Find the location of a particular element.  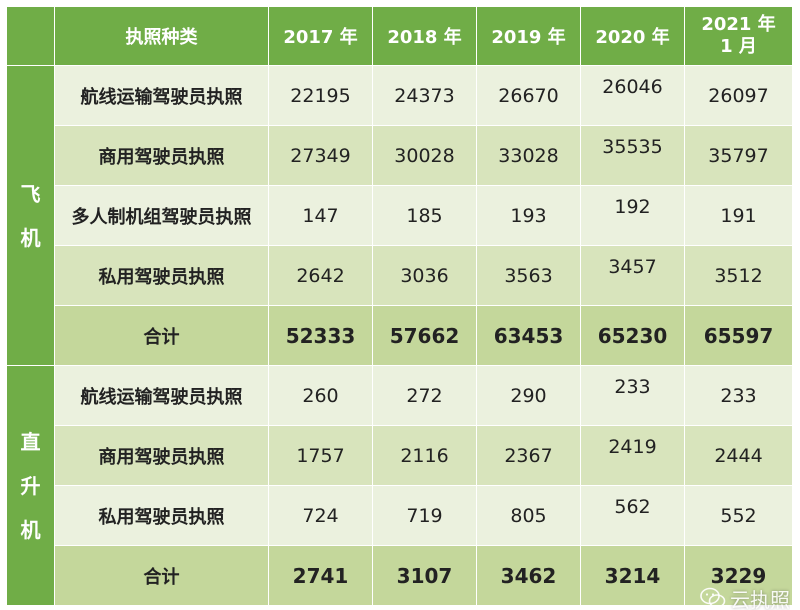

header-year-2021-jan: 2021 年 1 月 is located at coordinates (738, 36).